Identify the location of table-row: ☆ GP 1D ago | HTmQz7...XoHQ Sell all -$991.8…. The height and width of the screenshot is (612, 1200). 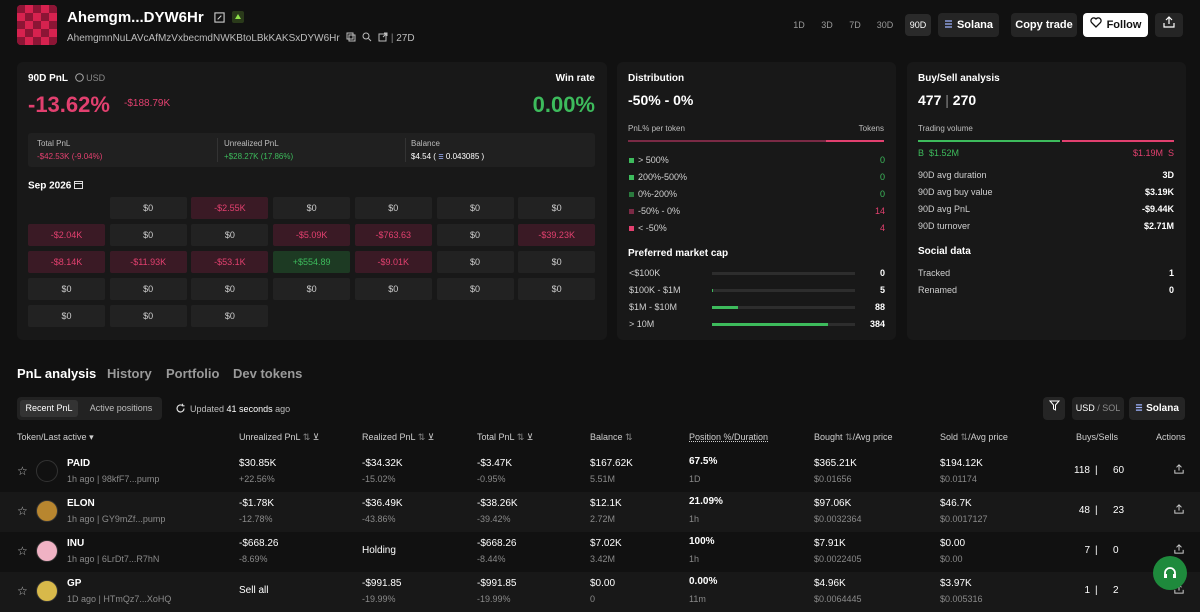
(600, 592).